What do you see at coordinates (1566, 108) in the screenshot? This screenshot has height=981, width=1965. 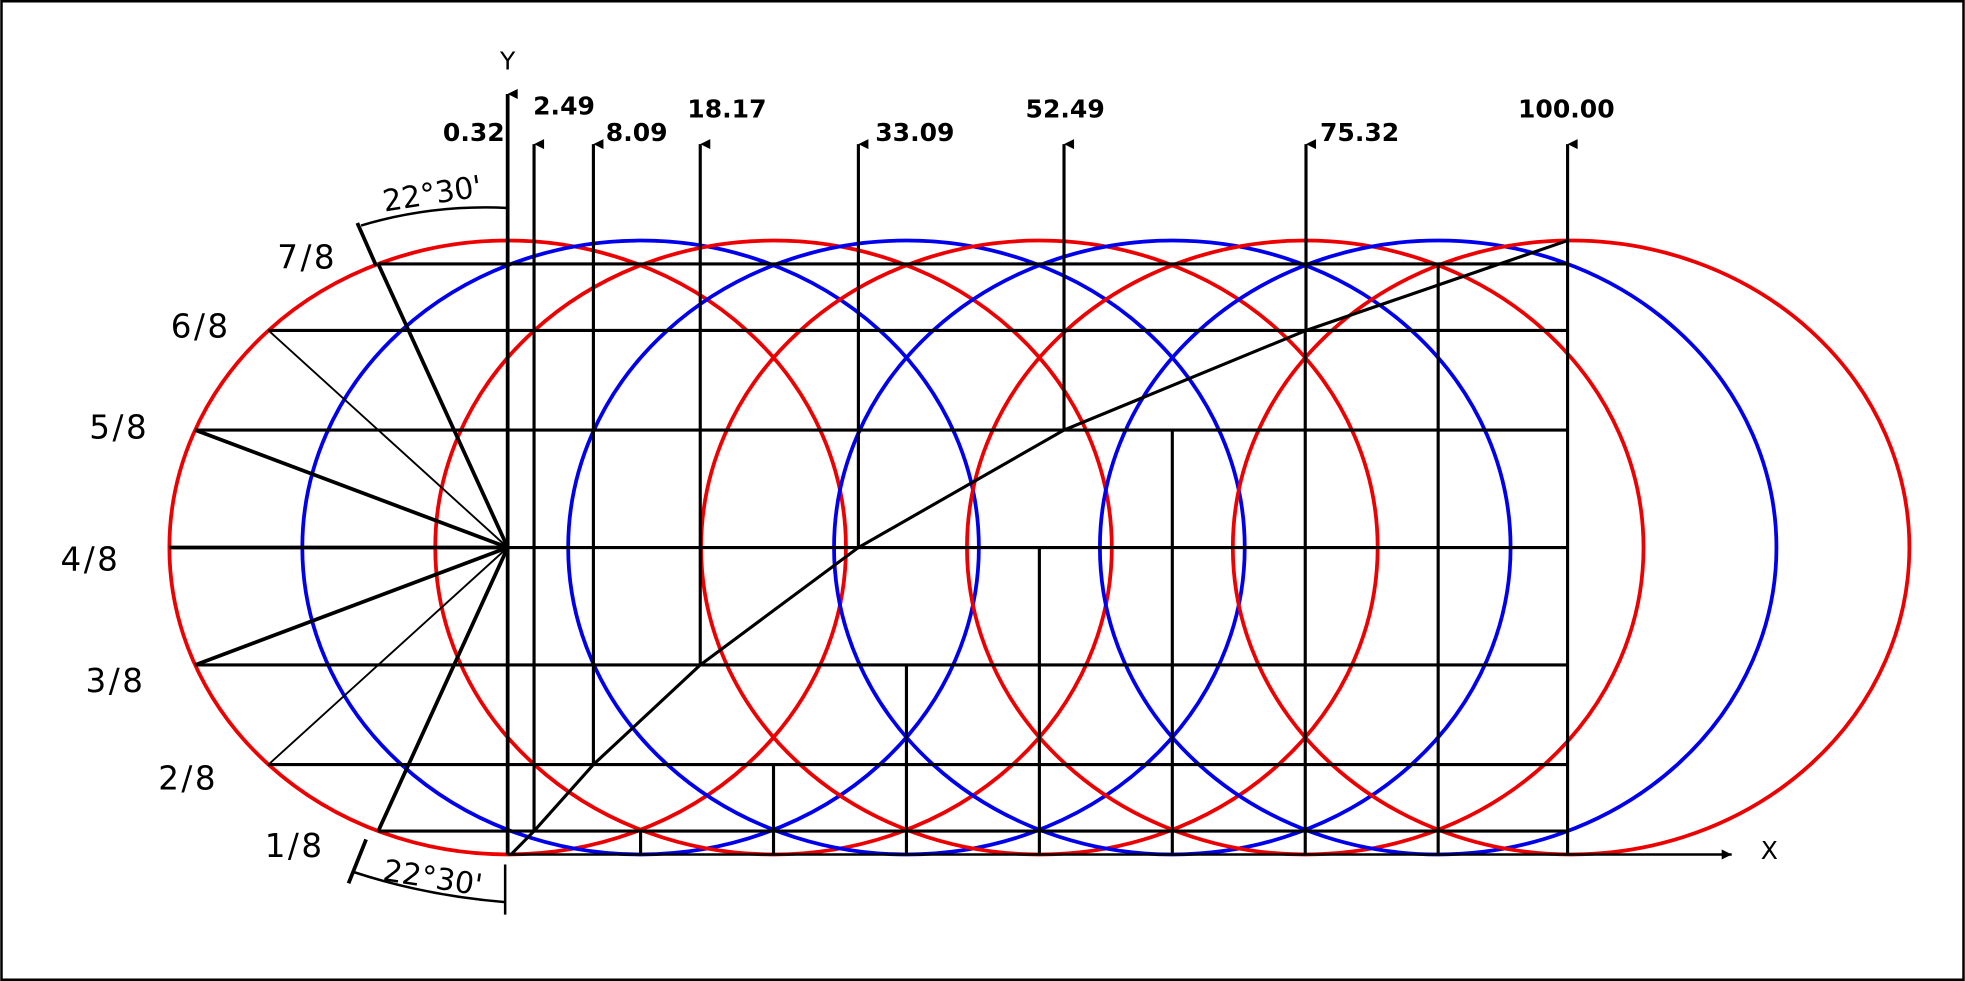 I see `station-label: 100.00` at bounding box center [1566, 108].